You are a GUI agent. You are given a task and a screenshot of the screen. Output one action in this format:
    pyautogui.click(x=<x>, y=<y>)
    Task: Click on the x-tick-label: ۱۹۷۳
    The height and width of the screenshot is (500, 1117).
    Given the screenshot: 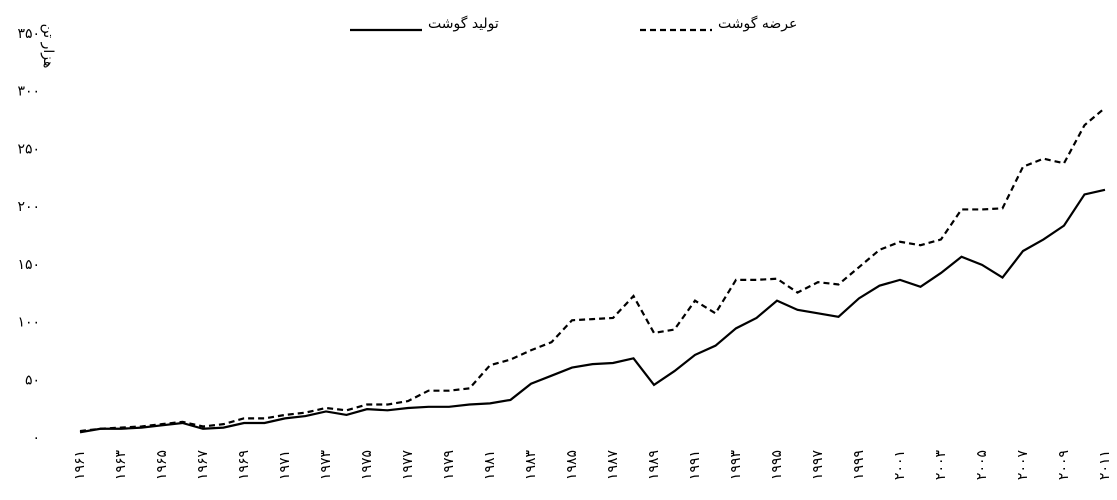 What is the action you would take?
    pyautogui.click(x=326, y=465)
    